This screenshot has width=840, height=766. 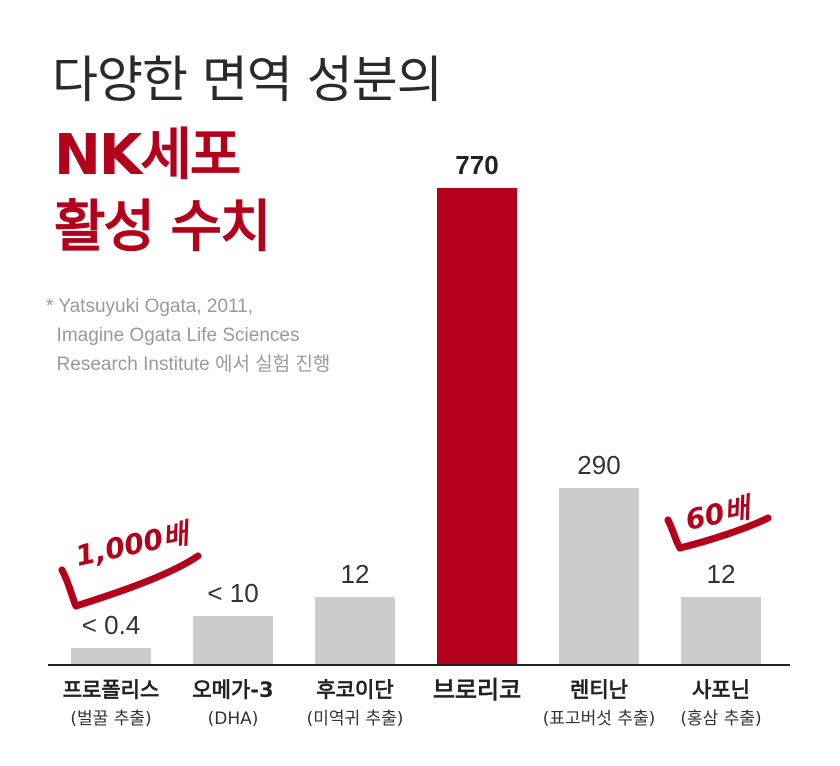 What do you see at coordinates (476, 165) in the screenshot?
I see `value-label-3: 770` at bounding box center [476, 165].